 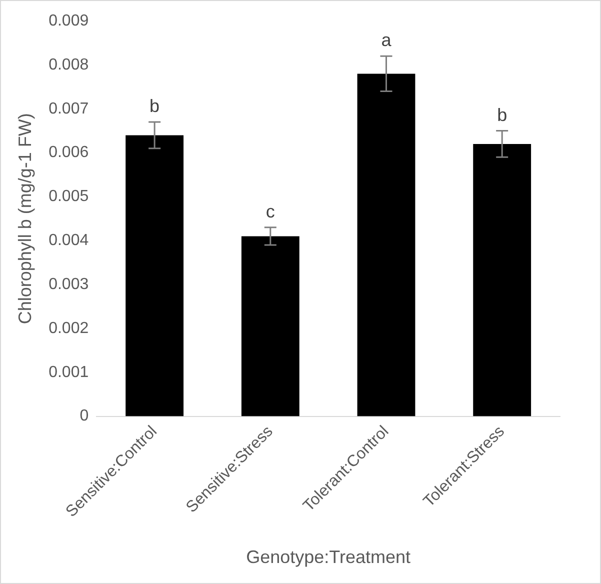 What do you see at coordinates (270, 211) in the screenshot?
I see `annotation: c` at bounding box center [270, 211].